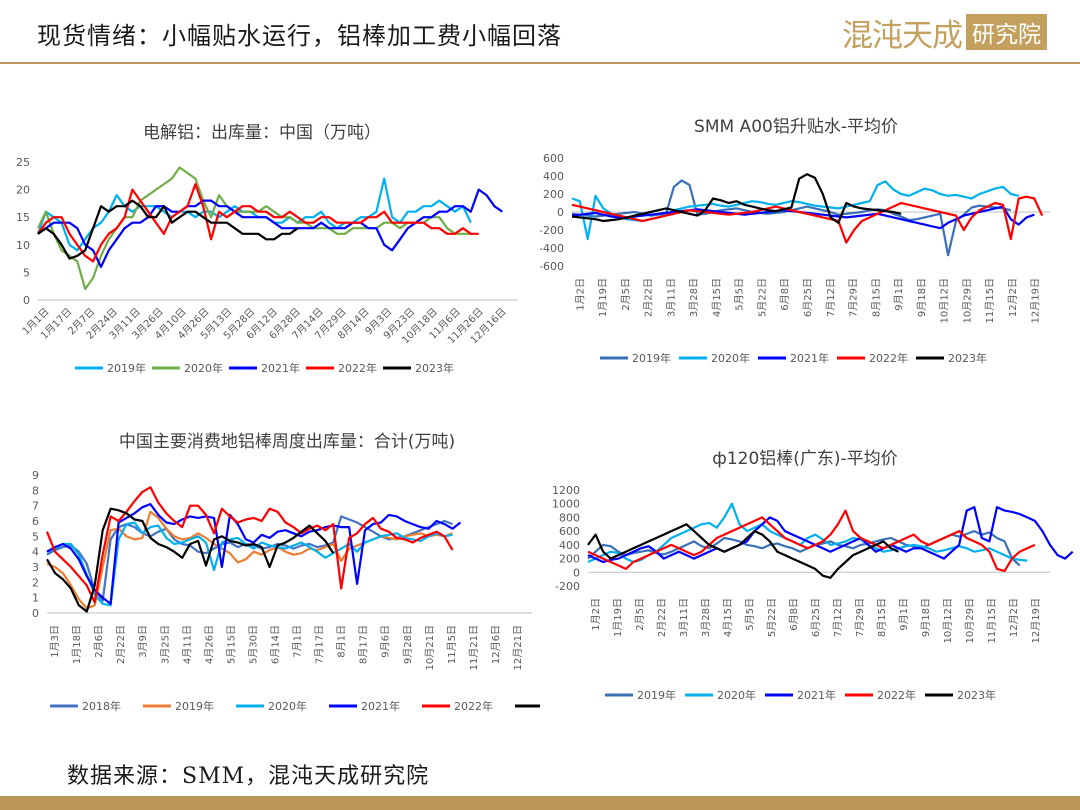  I want to click on x-tick-label: 9月28日, so click(408, 644).